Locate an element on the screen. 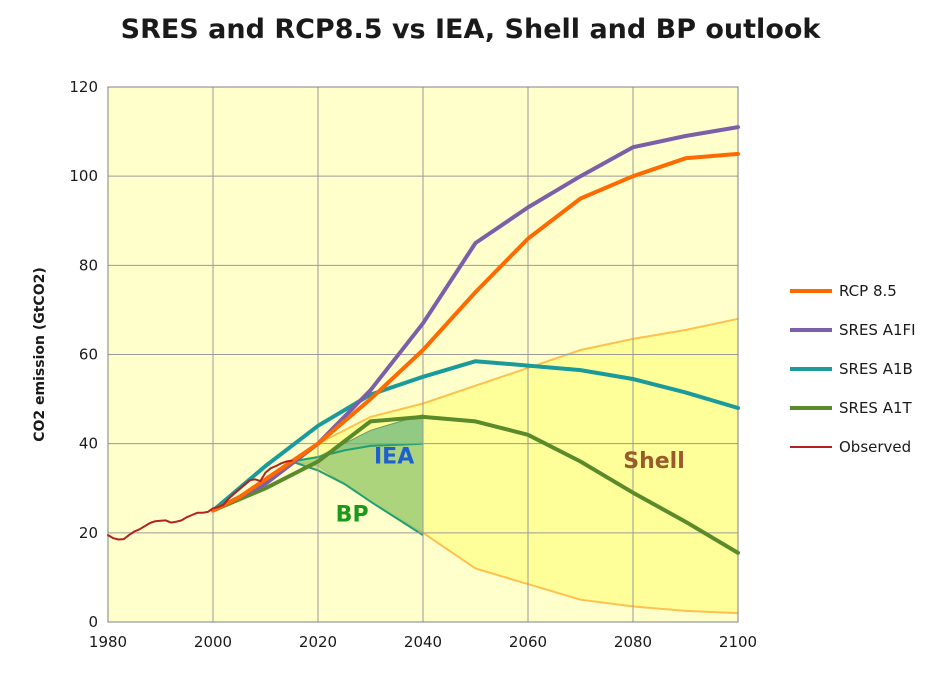 This screenshot has width=941, height=692. y-tick-label: 100 is located at coordinates (83, 176).